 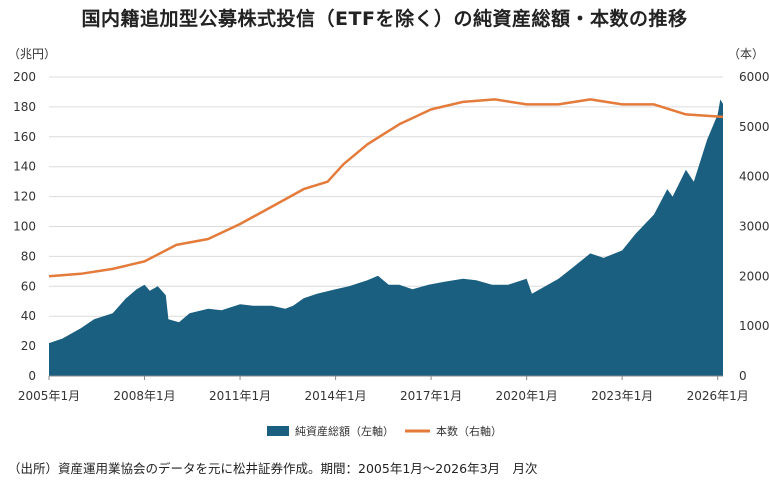 I want to click on left-axis-tick-label: 40, so click(x=28, y=316).